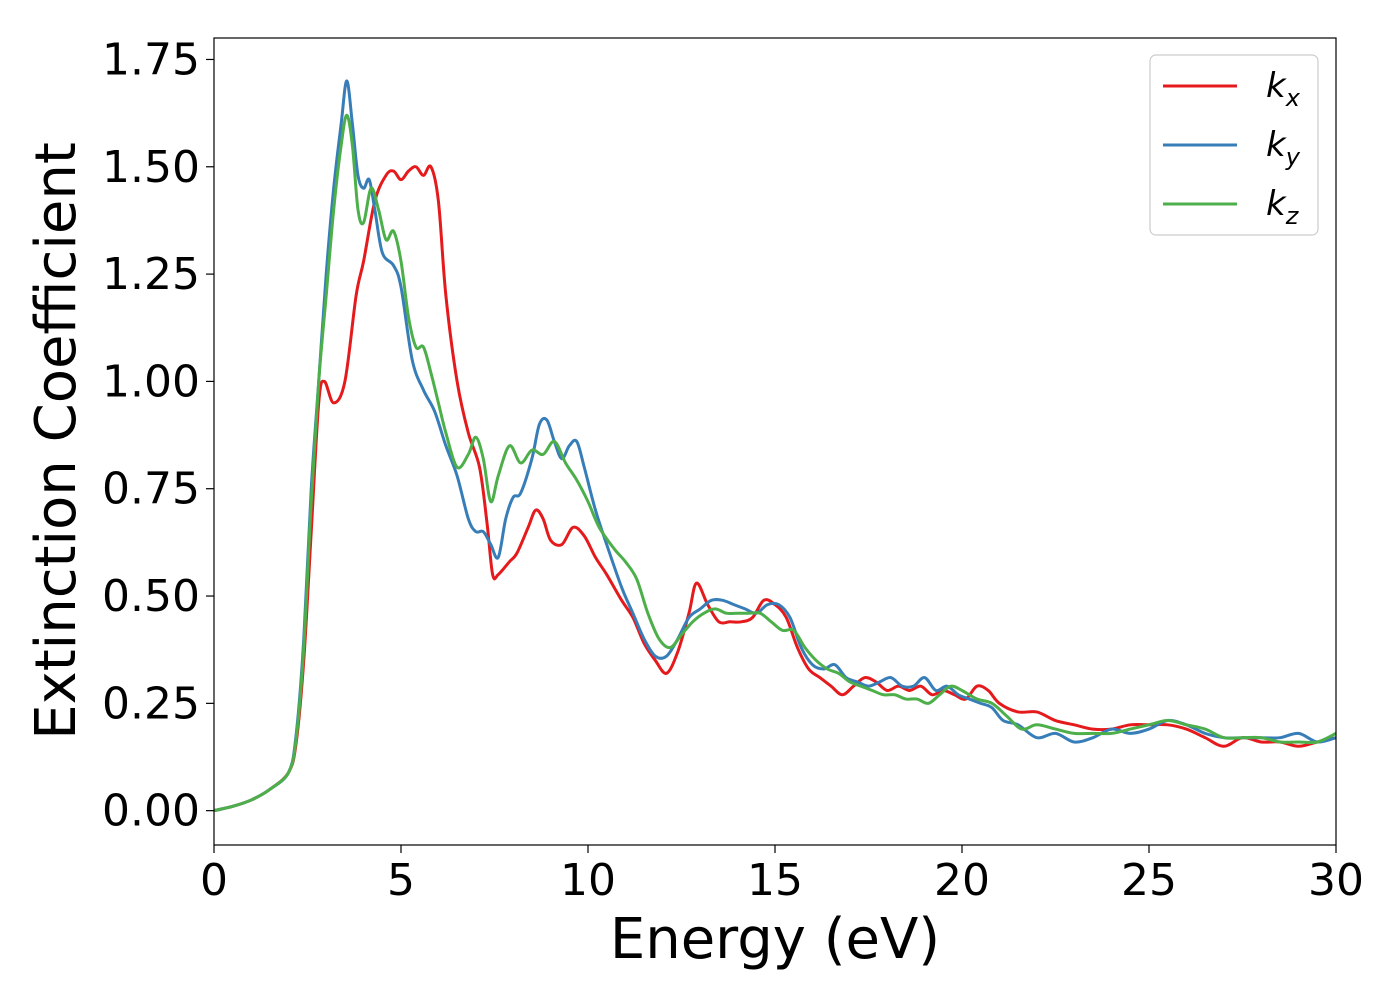  I want to click on y-tick-label: 0.75, so click(151, 489).